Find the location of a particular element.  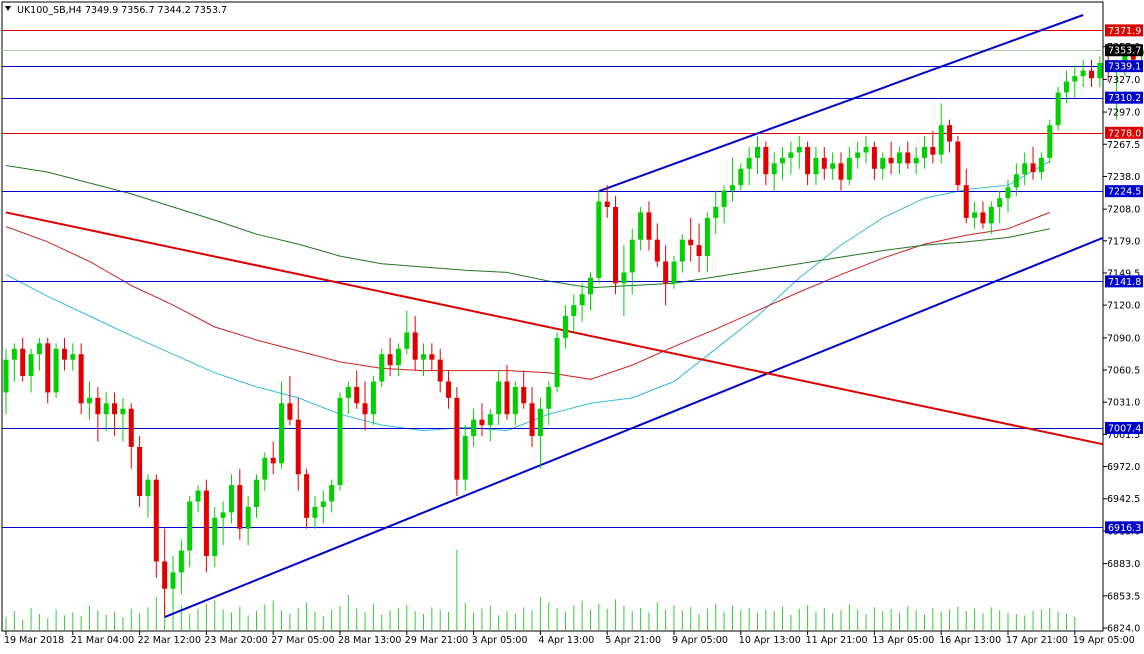

x-tick-label: 9 Apr 05:00 is located at coordinates (700, 640).